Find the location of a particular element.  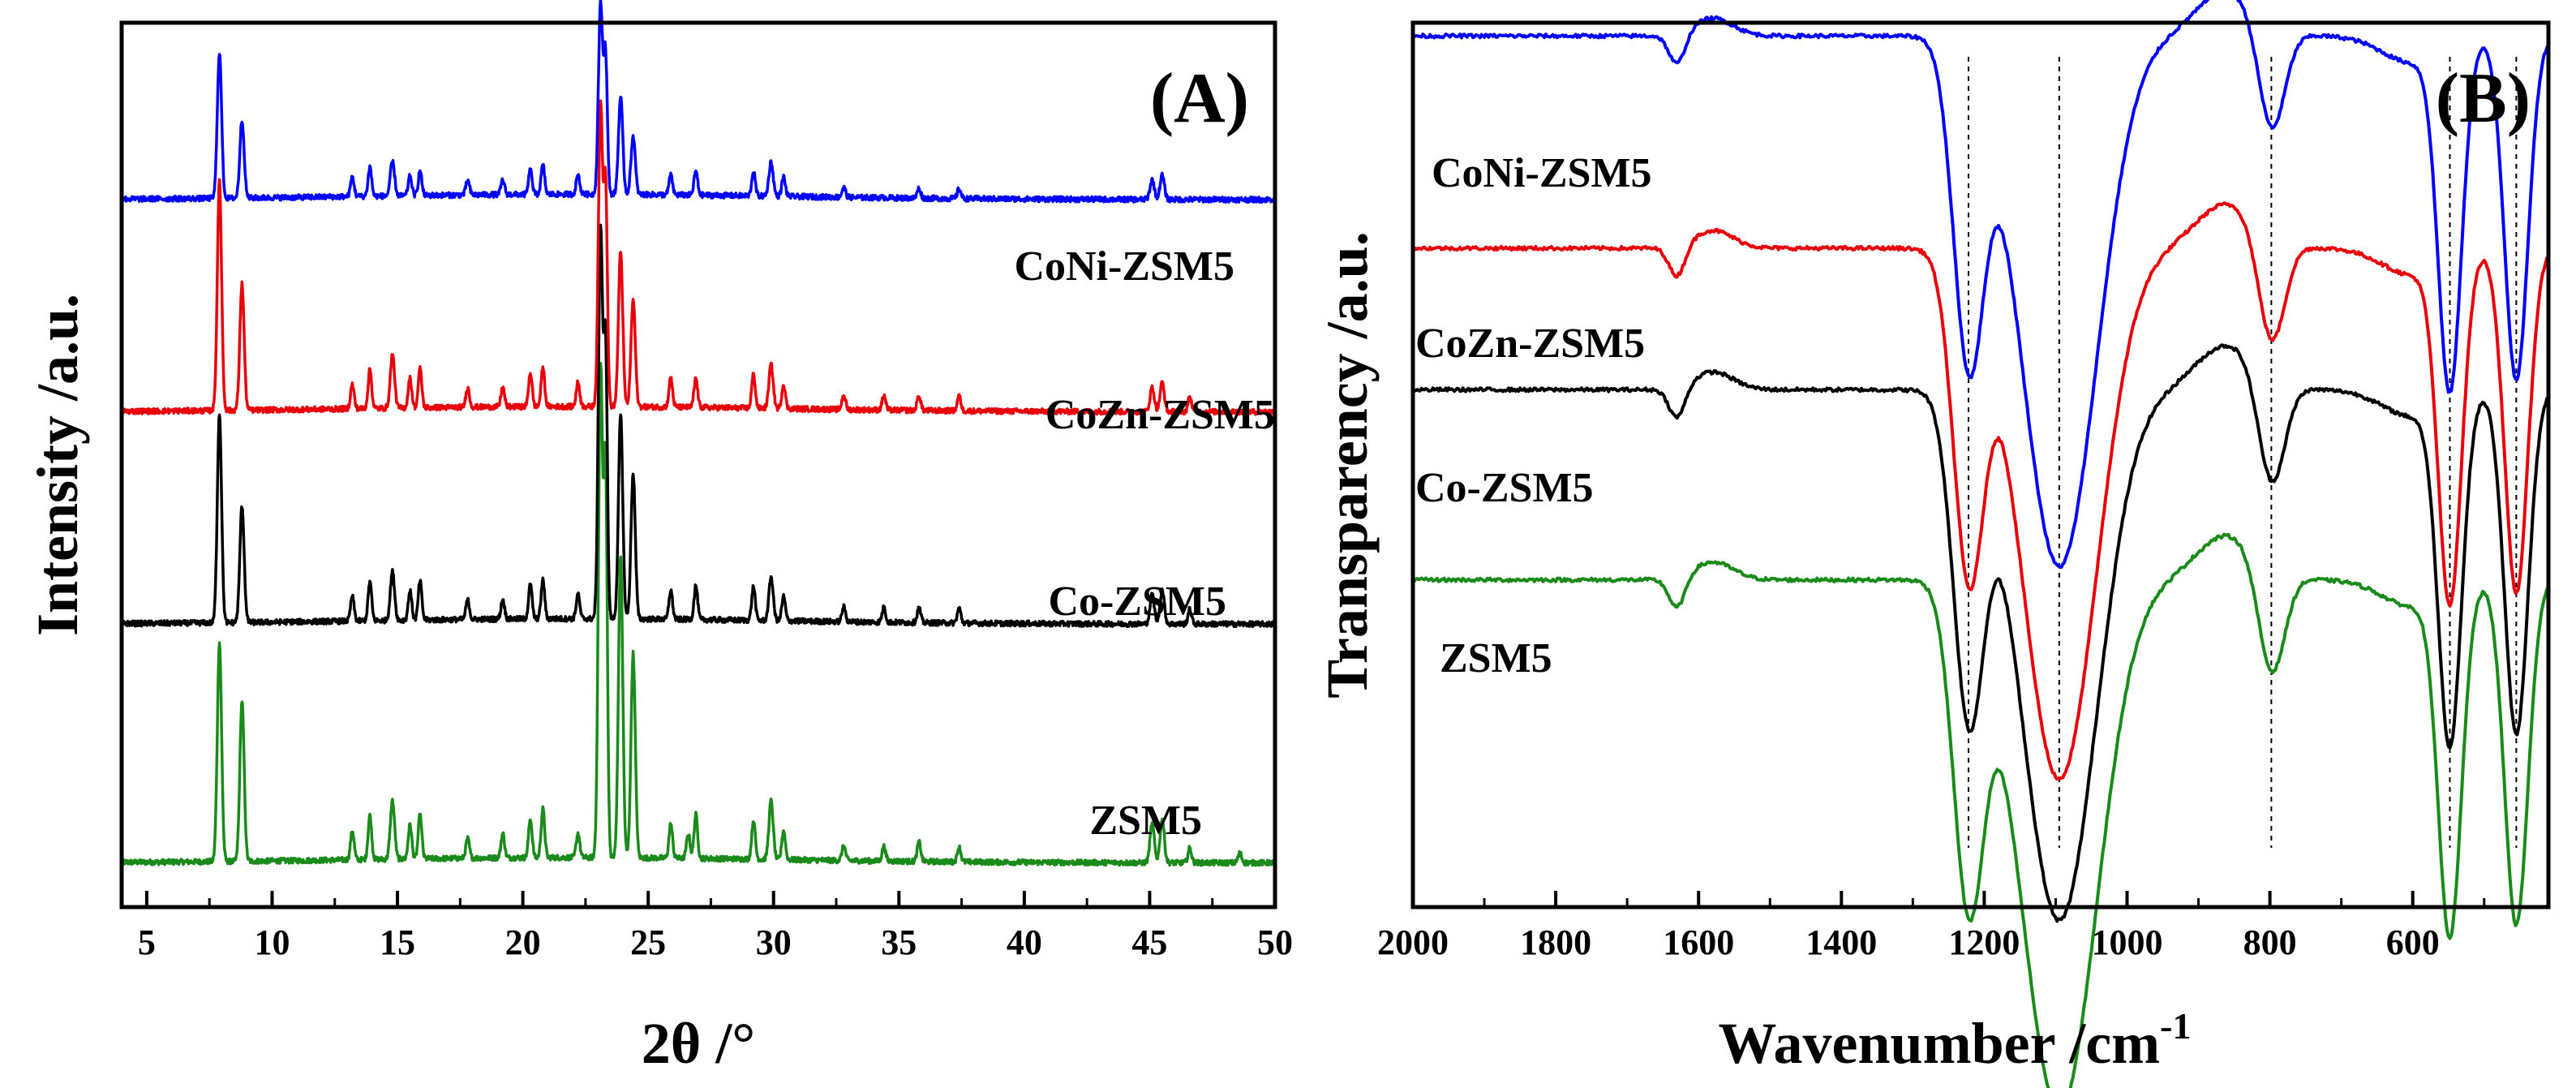

x-tick-label: 800 is located at coordinates (2270, 942).